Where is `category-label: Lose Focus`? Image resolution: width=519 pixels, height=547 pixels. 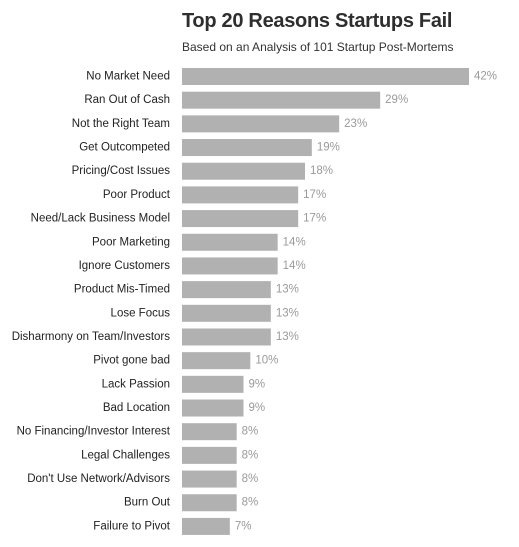
category-label: Lose Focus is located at coordinates (141, 313).